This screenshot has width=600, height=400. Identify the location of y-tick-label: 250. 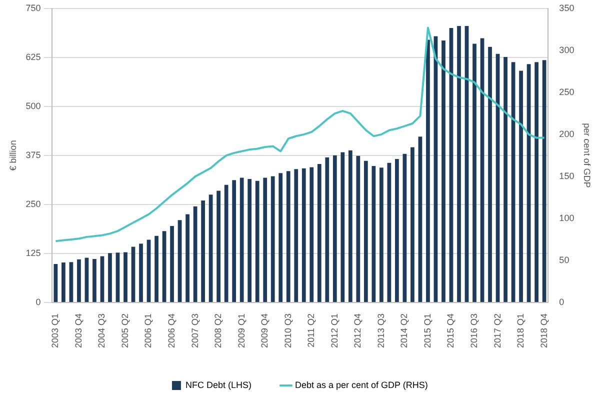
(33, 203).